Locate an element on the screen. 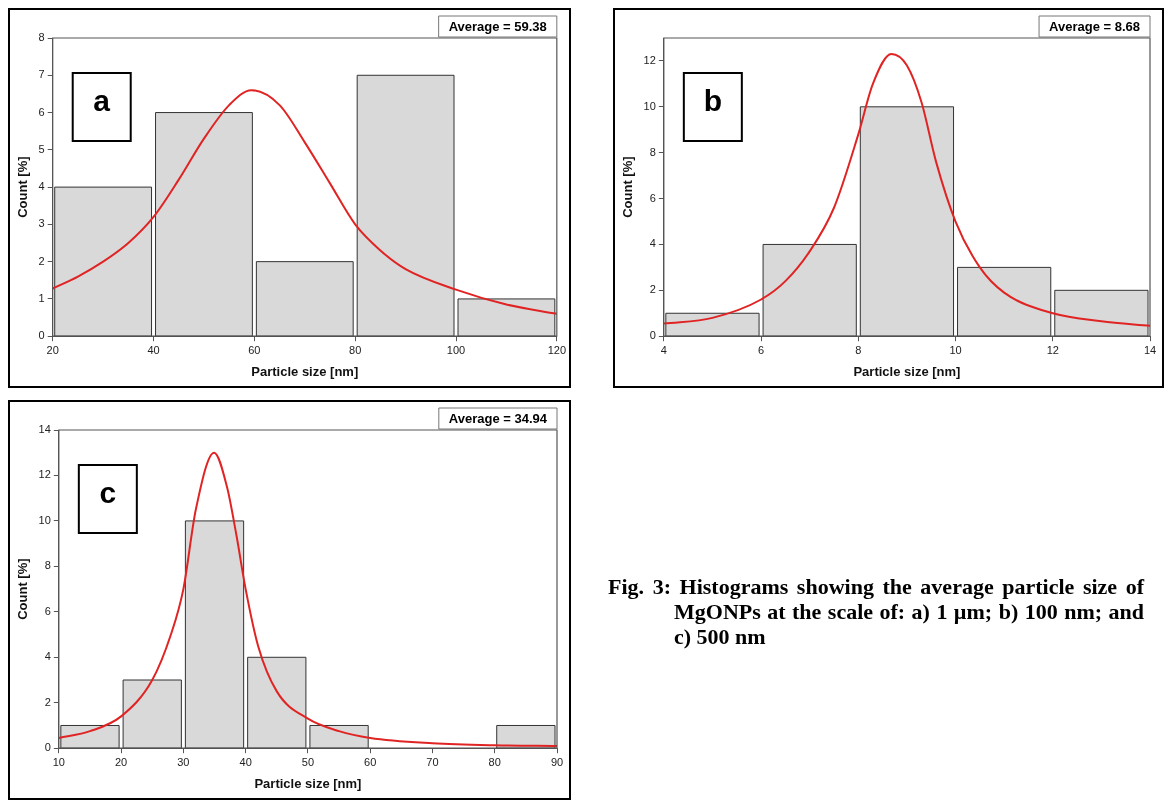 The height and width of the screenshot is (803, 1164). x-tick-label: 4 is located at coordinates (663, 349).